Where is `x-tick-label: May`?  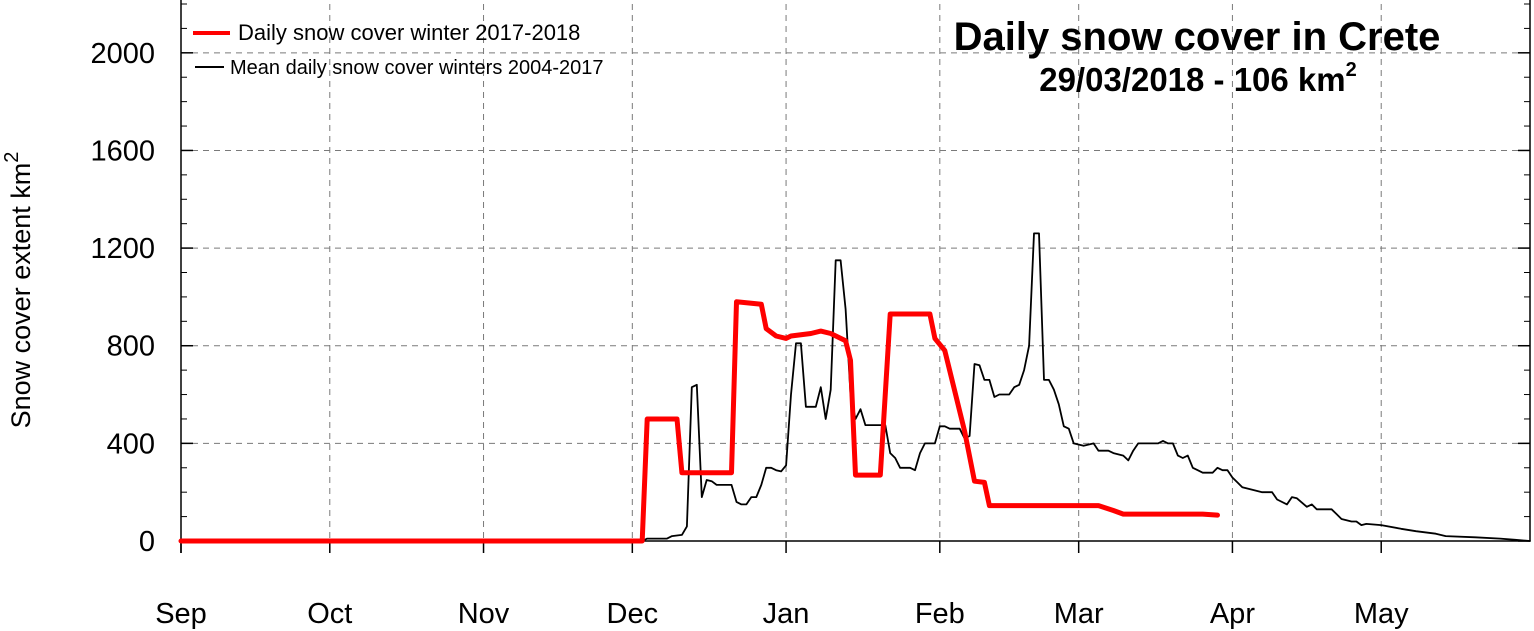
x-tick-label: May is located at coordinates (1381, 614).